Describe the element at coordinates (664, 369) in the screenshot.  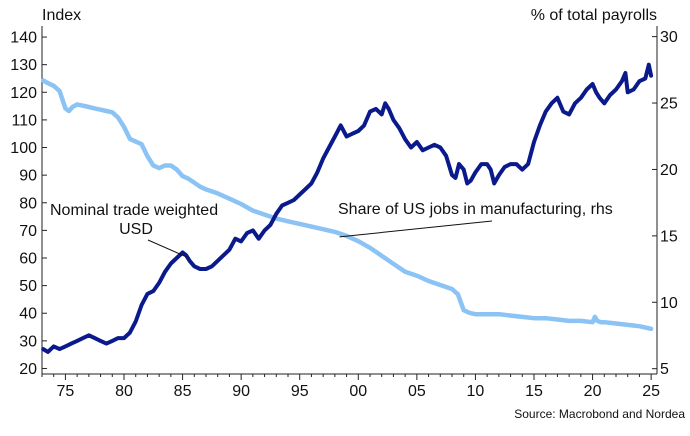
I see `right-tick-label: 5` at that location.